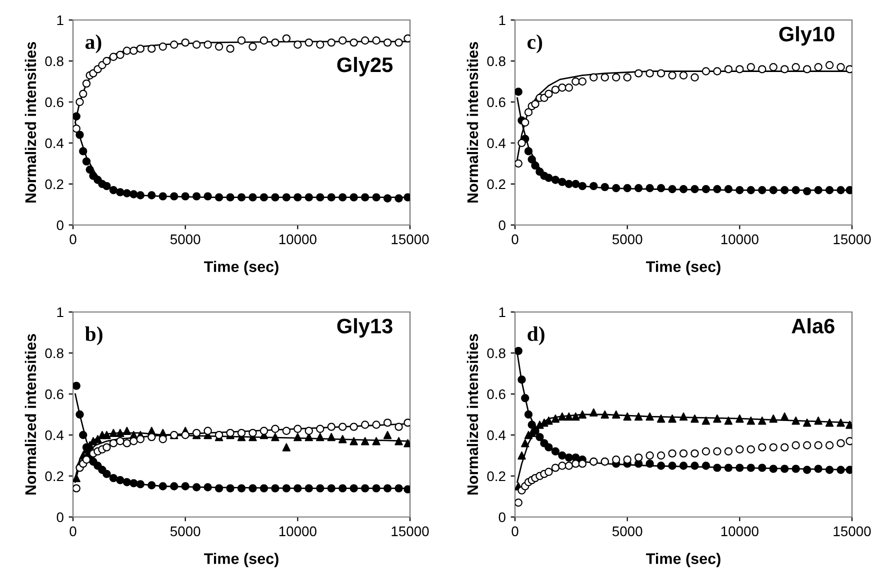 The image size is (874, 573). What do you see at coordinates (806, 36) in the screenshot?
I see `annotation: Gly10` at bounding box center [806, 36].